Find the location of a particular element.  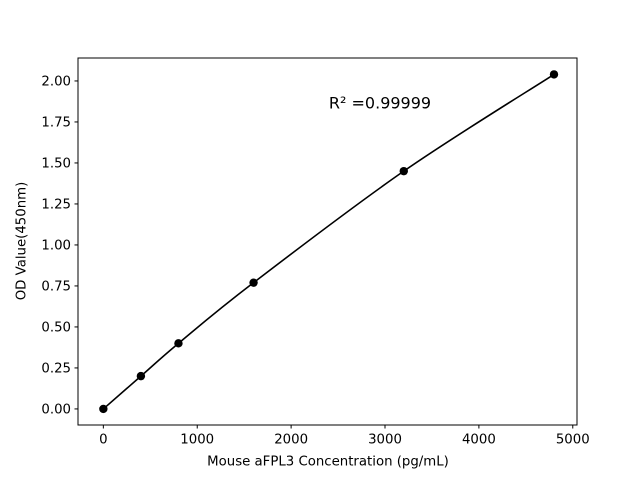

x-tick-label: 1000 is located at coordinates (197, 439).